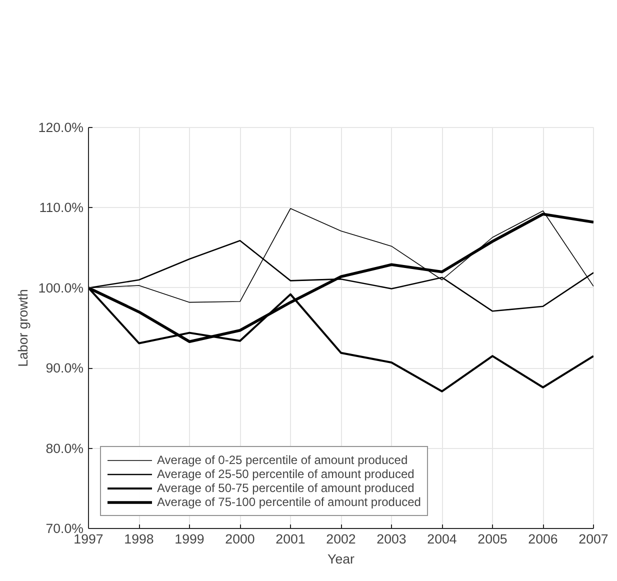 The width and height of the screenshot is (617, 581). Describe the element at coordinates (285, 488) in the screenshot. I see `legend-label: Average of 50-75 percentile of amount produced` at that location.